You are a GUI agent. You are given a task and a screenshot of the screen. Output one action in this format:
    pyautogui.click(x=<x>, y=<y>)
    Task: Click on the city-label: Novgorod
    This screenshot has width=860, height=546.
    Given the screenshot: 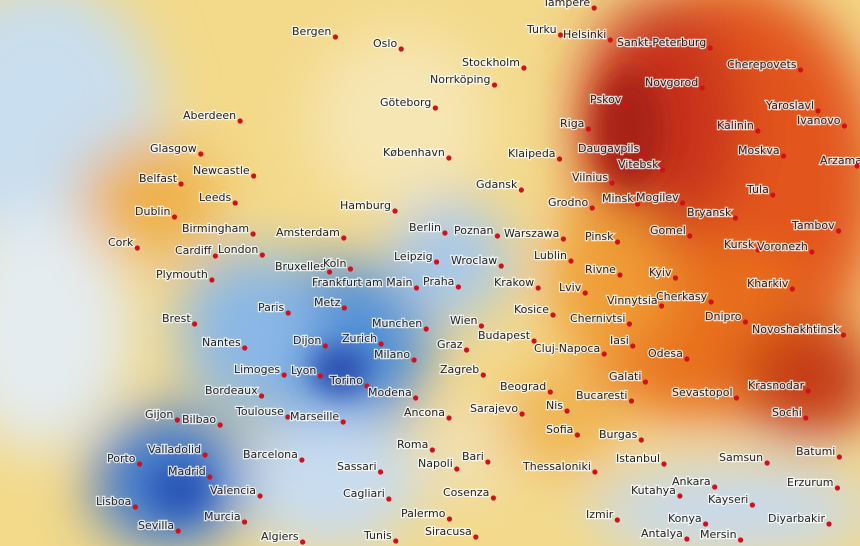 What is the action you would take?
    pyautogui.click(x=671, y=82)
    